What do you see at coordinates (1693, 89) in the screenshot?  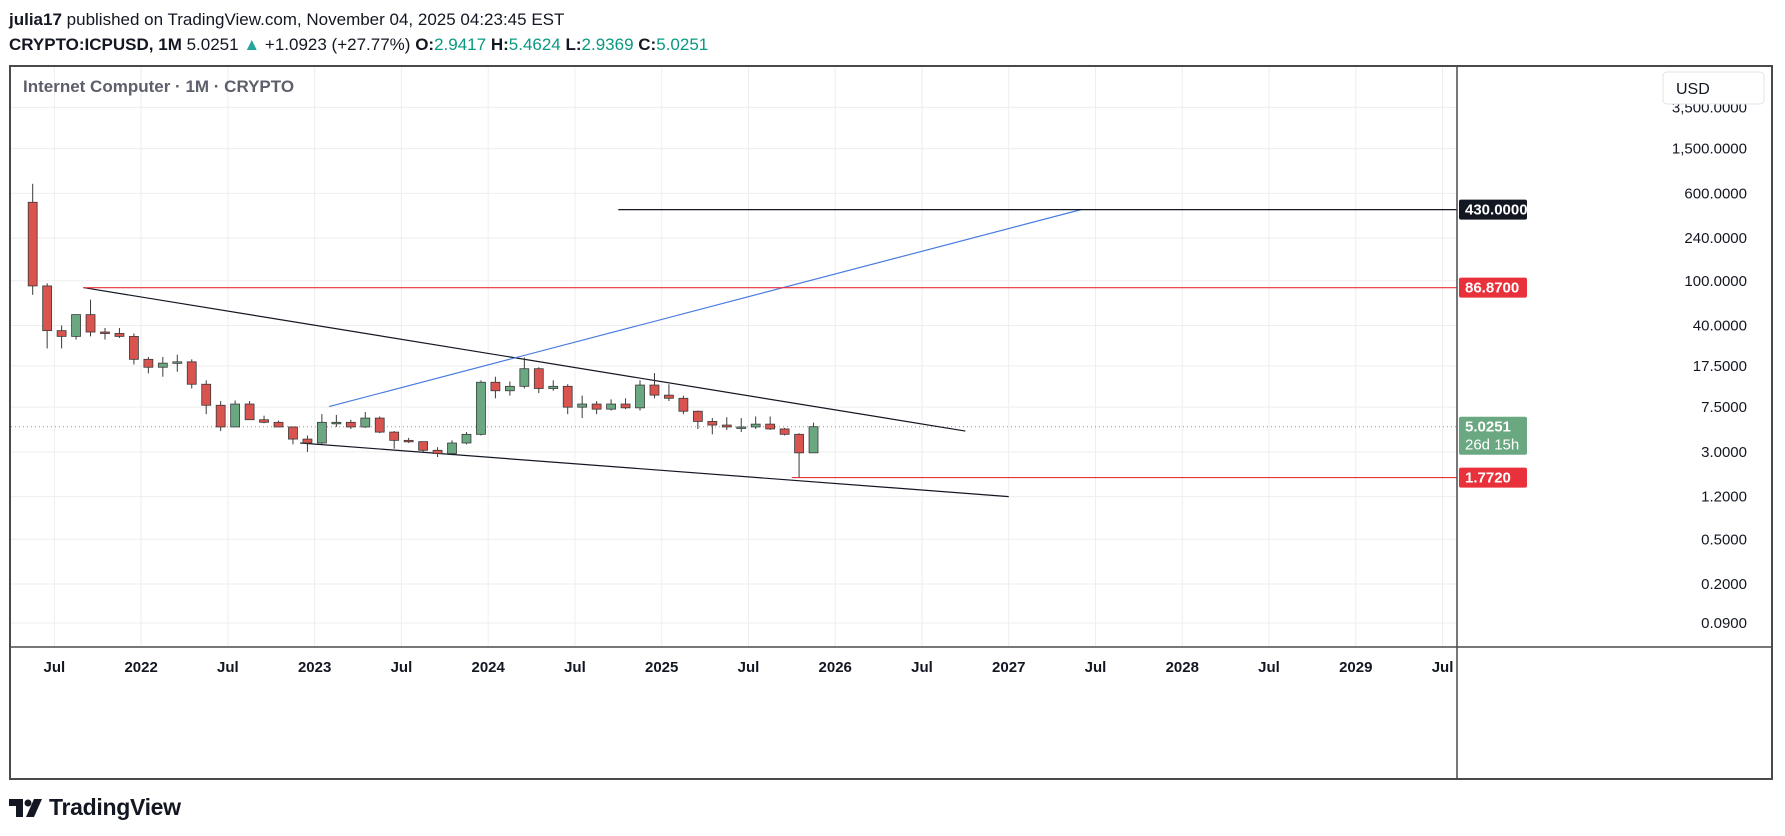 I see `currency-label: USD` at bounding box center [1693, 89].